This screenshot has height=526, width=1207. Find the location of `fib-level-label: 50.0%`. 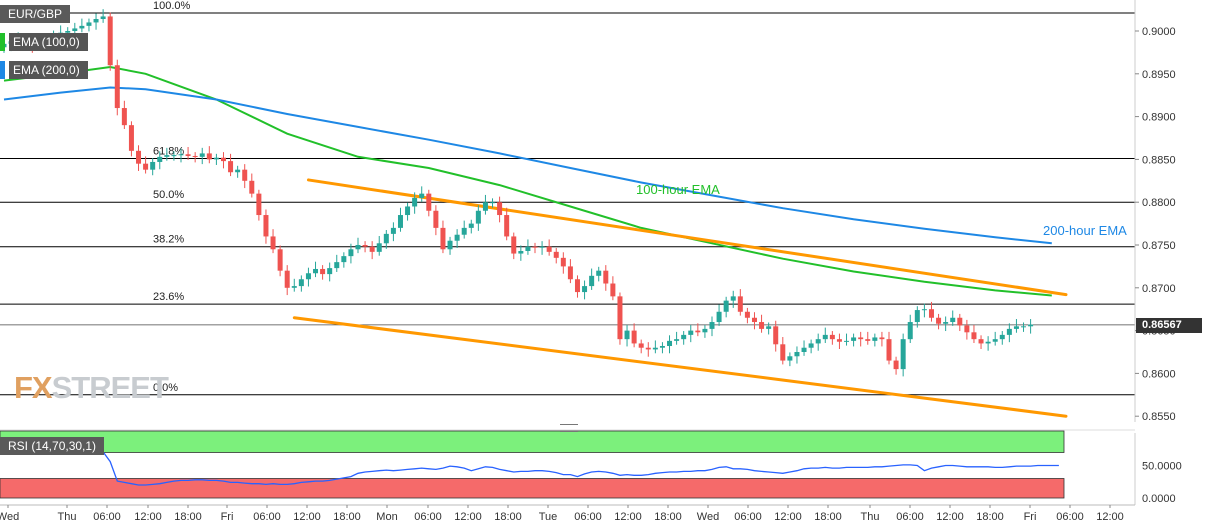

fib-level-label: 50.0% is located at coordinates (168, 195).